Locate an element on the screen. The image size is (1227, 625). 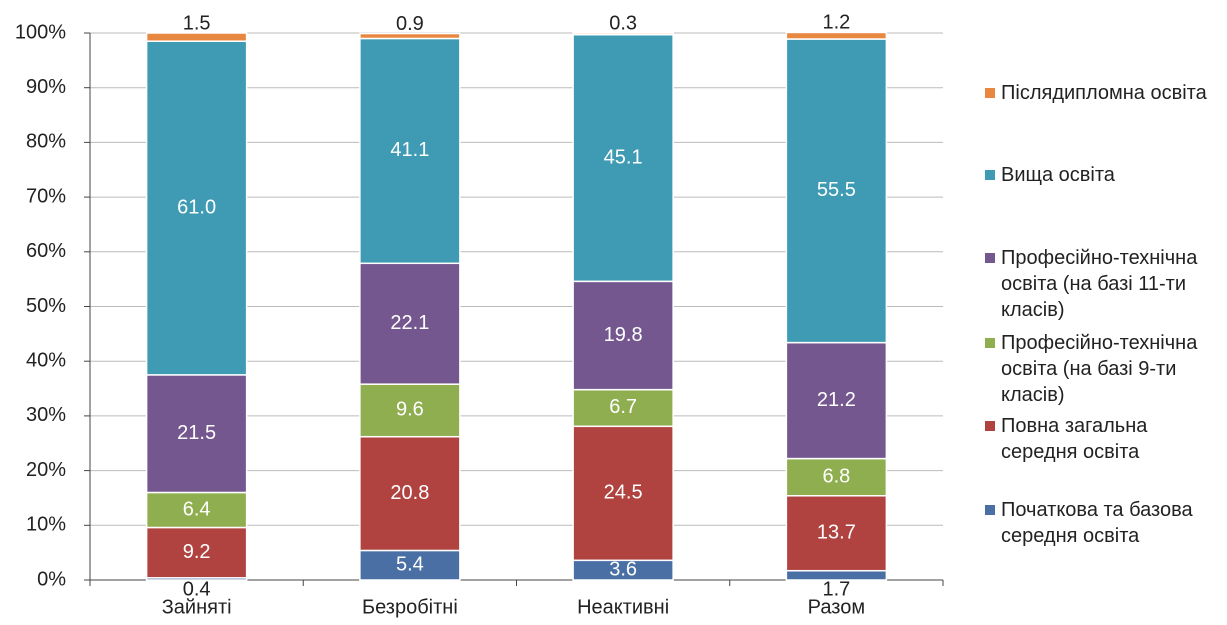
x-tick-label: Неактивні is located at coordinates (623, 607).